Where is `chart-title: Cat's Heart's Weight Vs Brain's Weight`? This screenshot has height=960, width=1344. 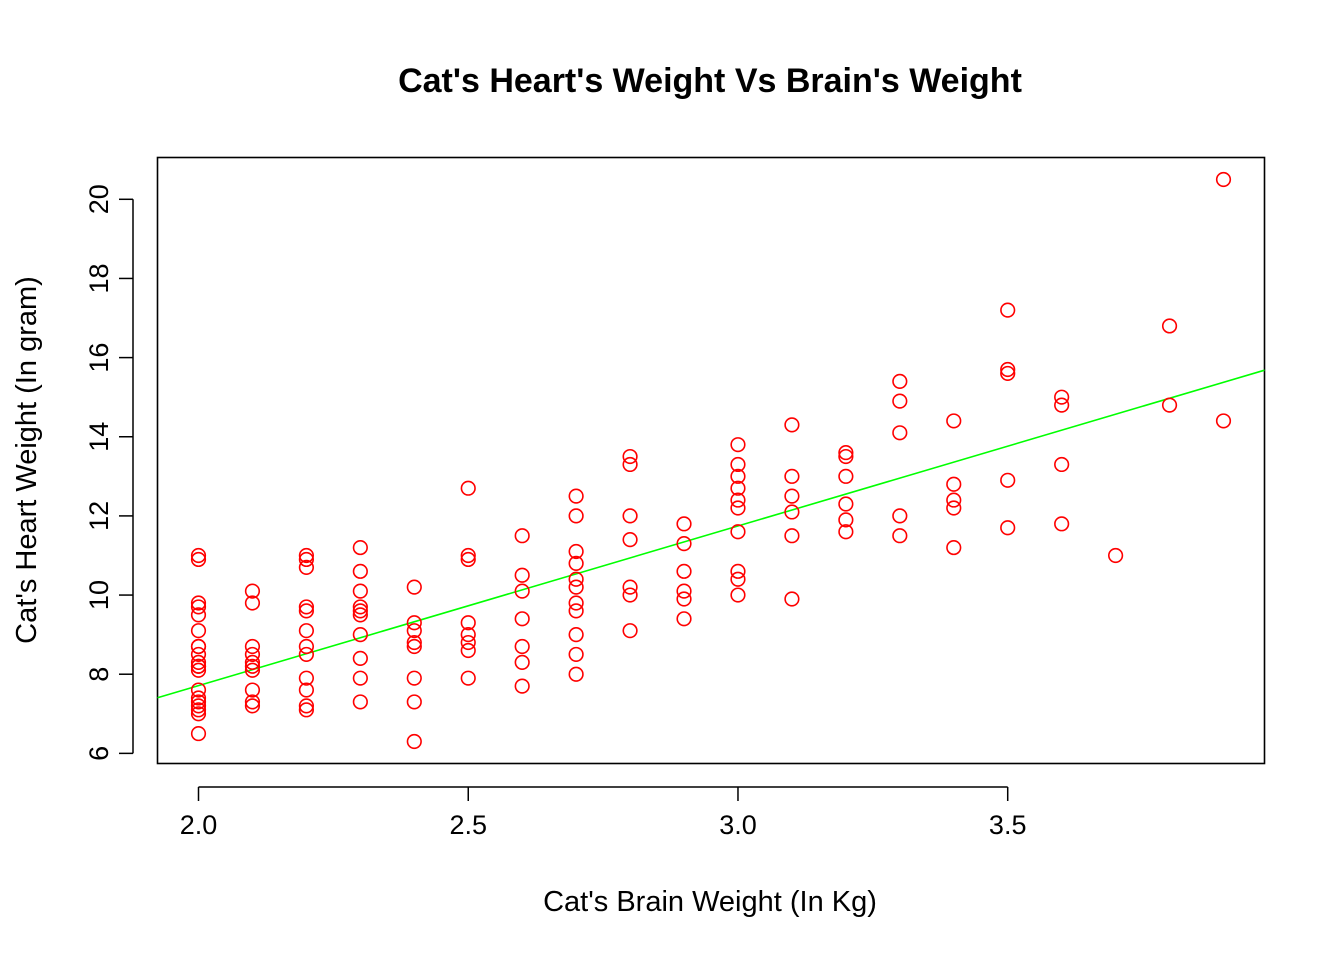 chart-title: Cat's Heart's Weight Vs Brain's Weight is located at coordinates (710, 81).